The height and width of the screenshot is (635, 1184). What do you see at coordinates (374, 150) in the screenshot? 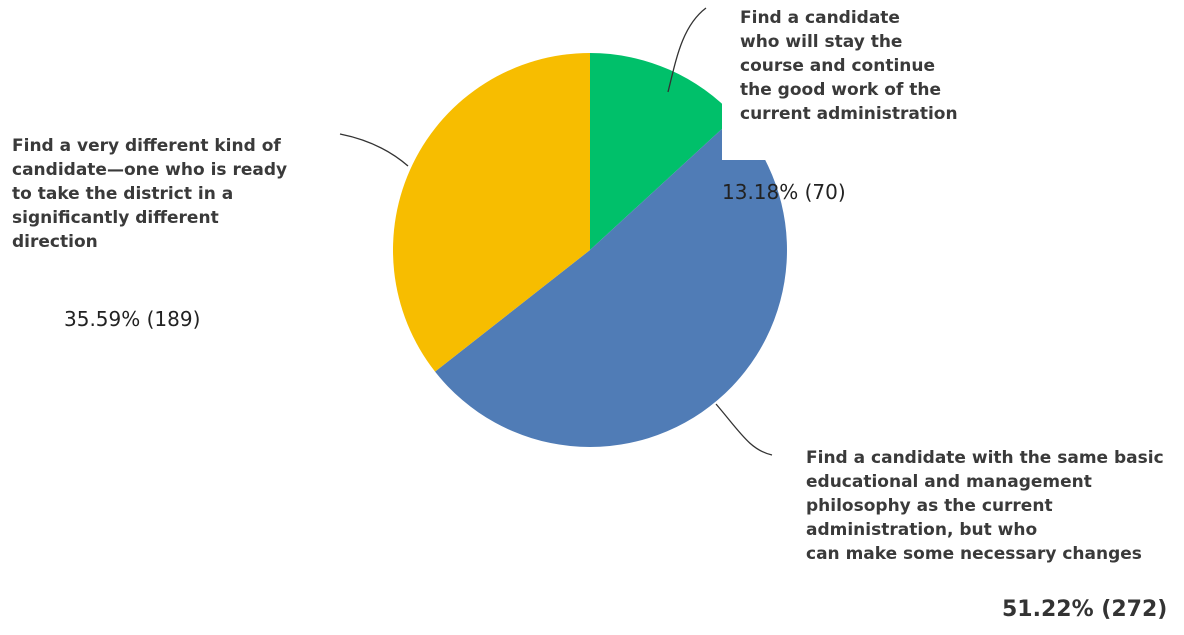
I see `leader-line-very-different` at bounding box center [374, 150].